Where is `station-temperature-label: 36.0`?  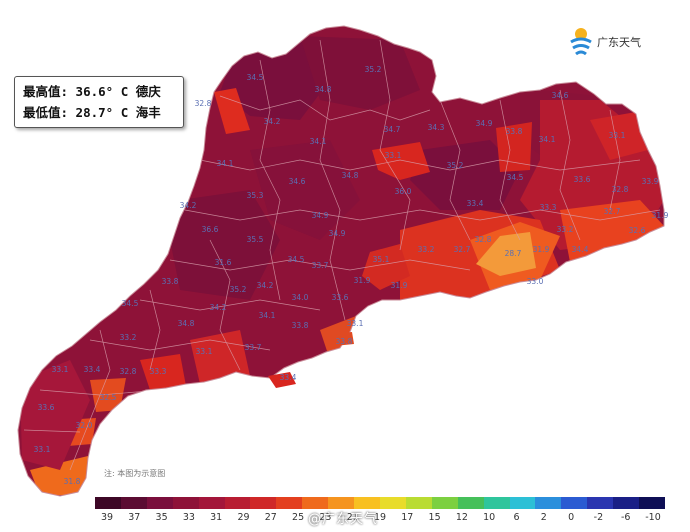
station-temperature-label: 36.0 is located at coordinates (403, 191).